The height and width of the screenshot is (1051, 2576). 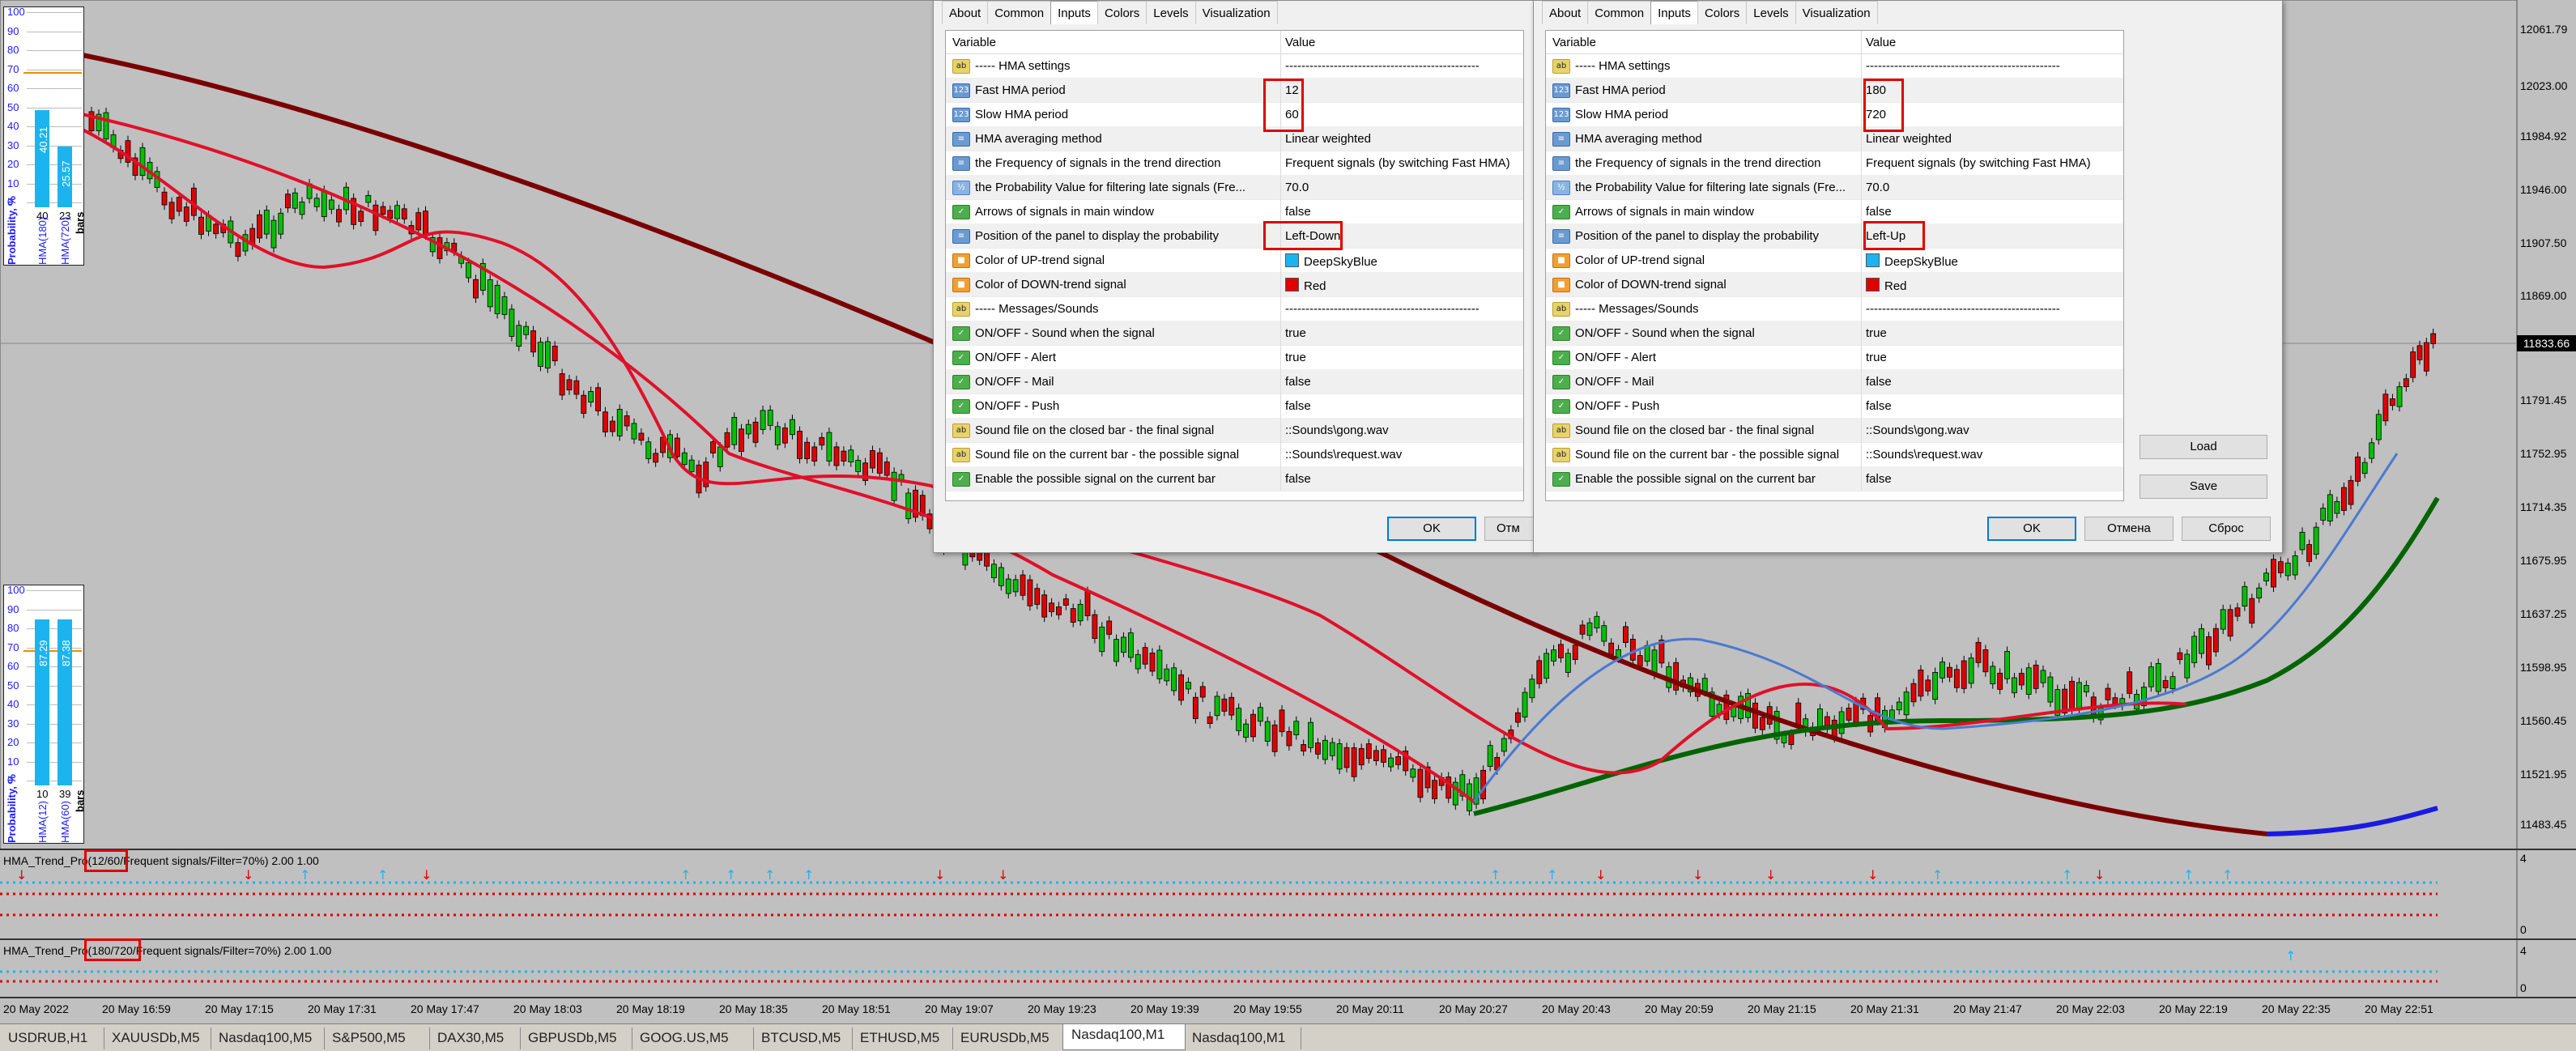 I want to click on symbol-tab: GOOG.US,M5, so click(x=693, y=1038).